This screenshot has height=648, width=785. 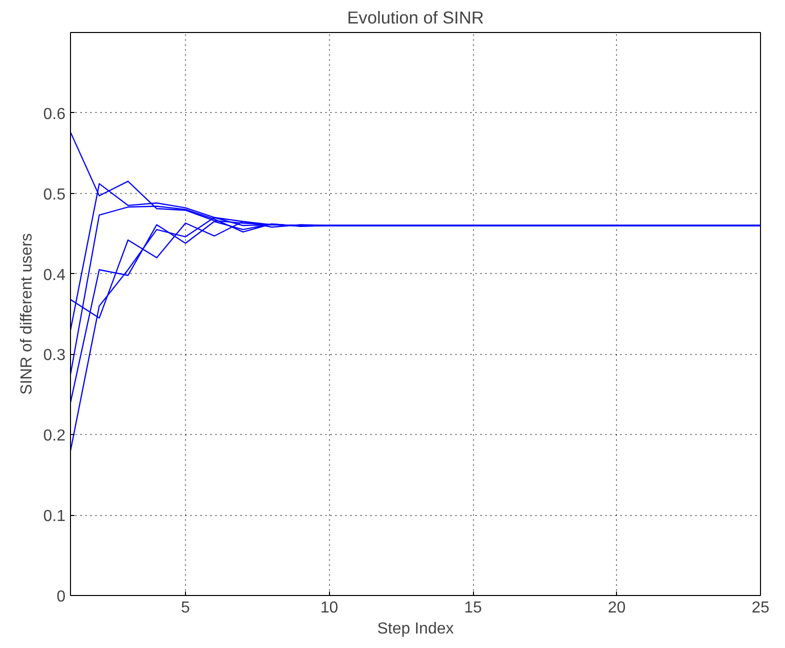 I want to click on y-tick-label: 0, so click(x=61, y=597).